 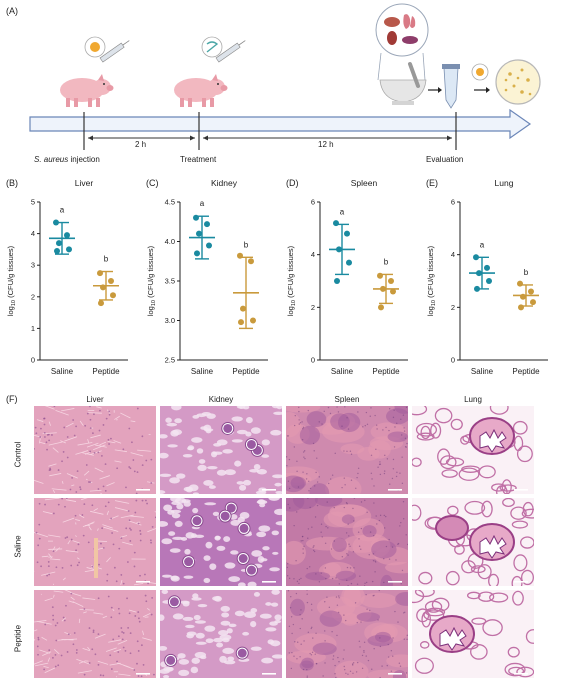 I want to click on panel-a-letter: (A), so click(x=12, y=11).